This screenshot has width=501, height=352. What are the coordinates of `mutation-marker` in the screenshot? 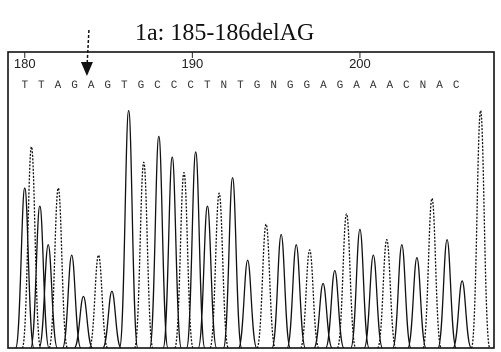 It's located at (86, 52).